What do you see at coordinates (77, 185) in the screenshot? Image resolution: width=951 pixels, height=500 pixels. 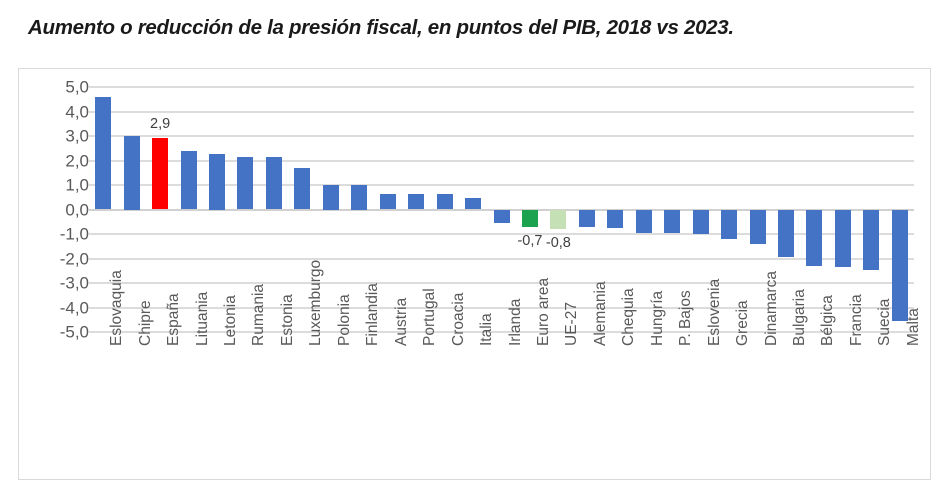 I see `y-axis-tick-label: 1,0` at bounding box center [77, 185].